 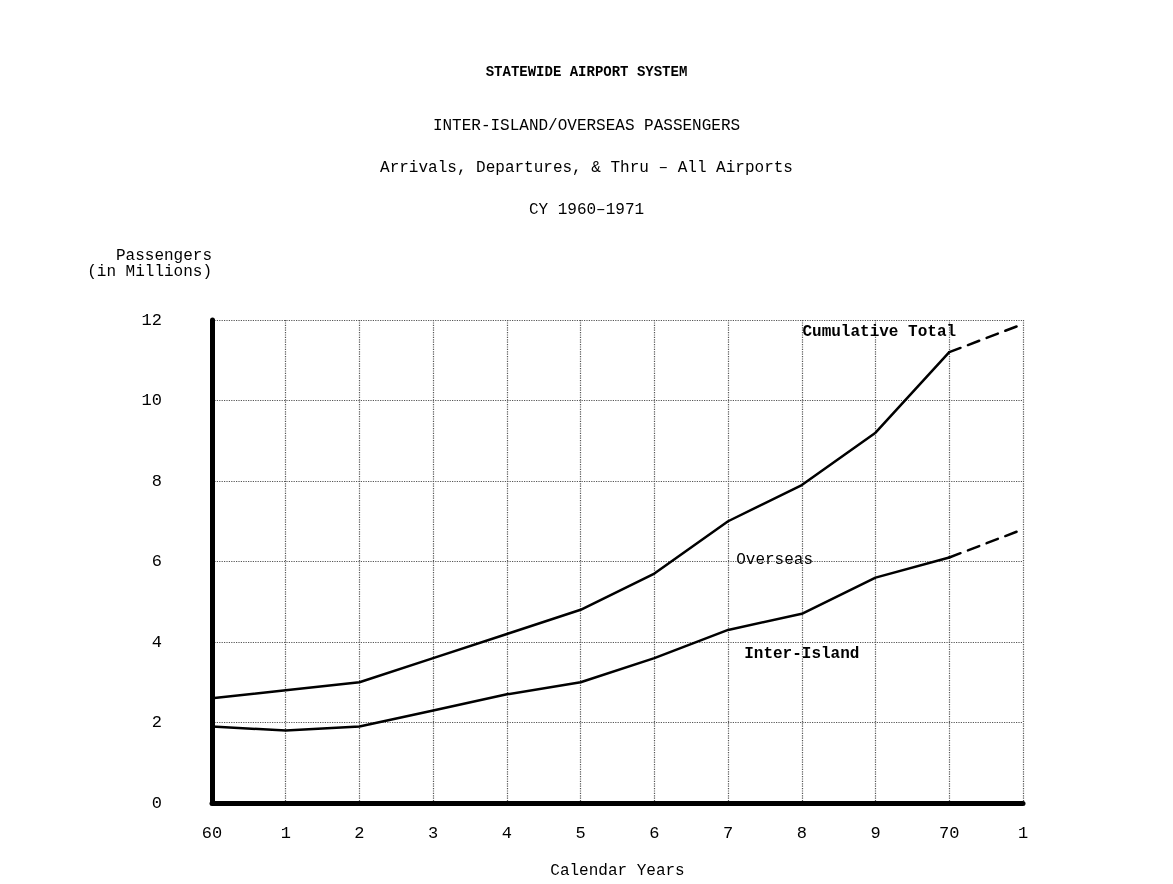 What do you see at coordinates (879, 332) in the screenshot?
I see `series-label: Cumulative Total` at bounding box center [879, 332].